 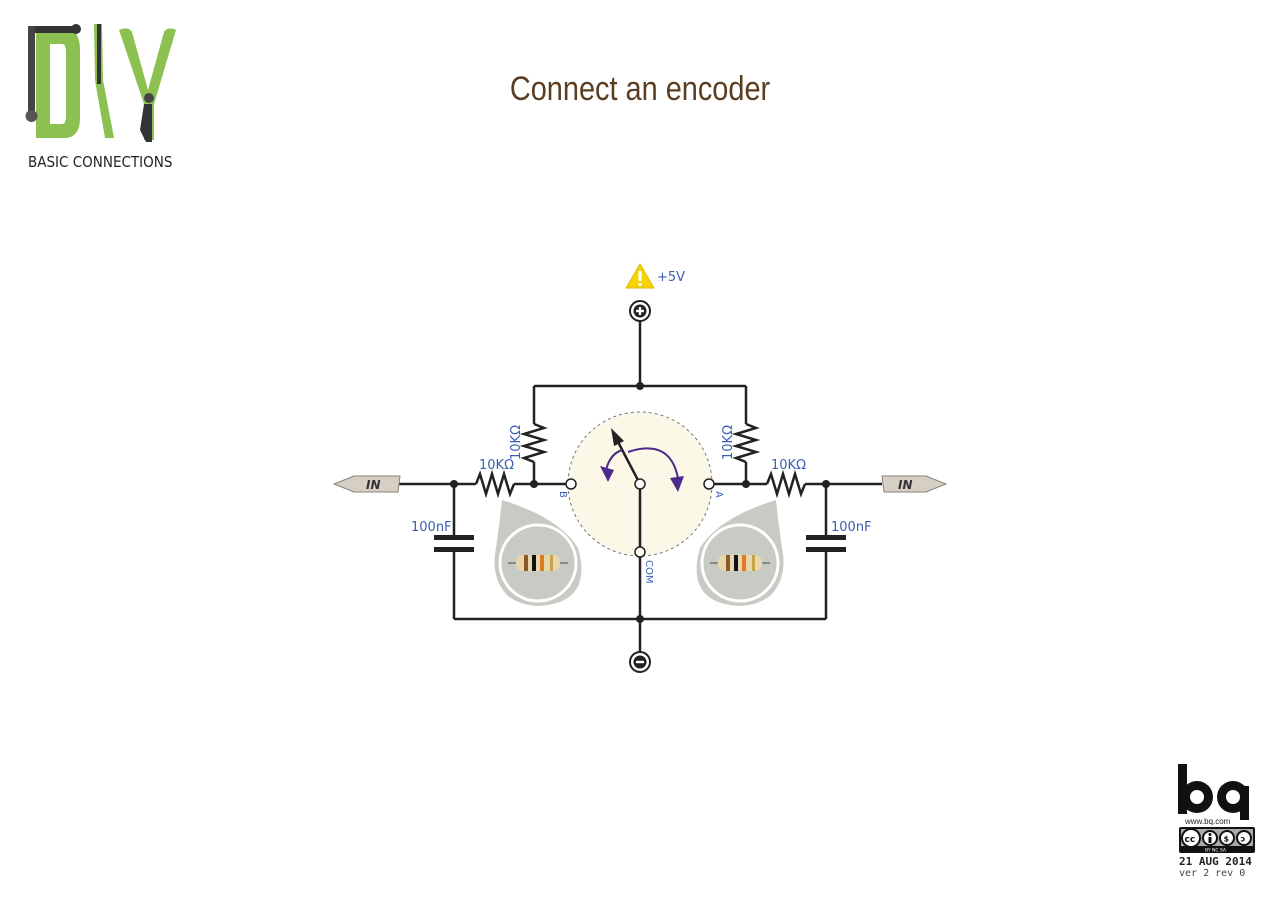 I want to click on svg-text: BY NC SA, so click(x=1216, y=851).